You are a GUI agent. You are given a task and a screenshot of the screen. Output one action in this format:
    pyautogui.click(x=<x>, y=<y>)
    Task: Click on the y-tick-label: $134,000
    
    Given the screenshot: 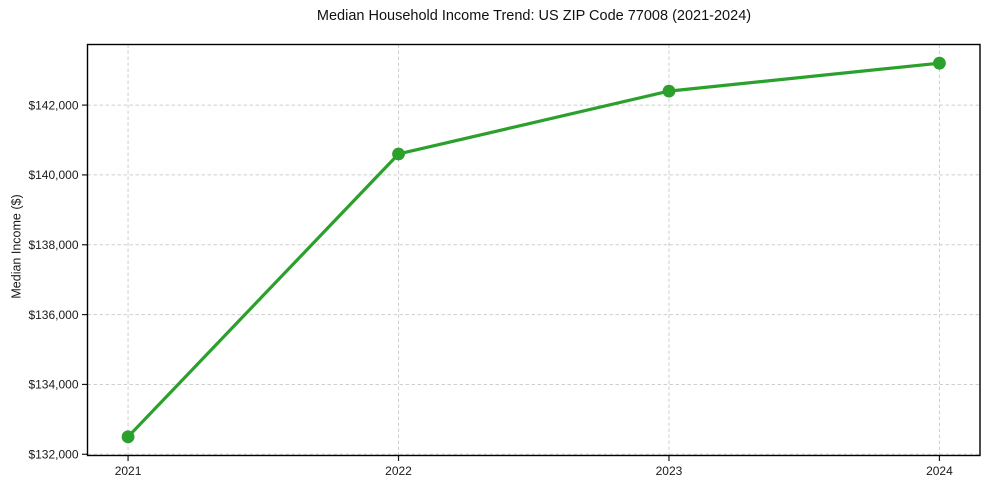 What is the action you would take?
    pyautogui.click(x=53, y=385)
    